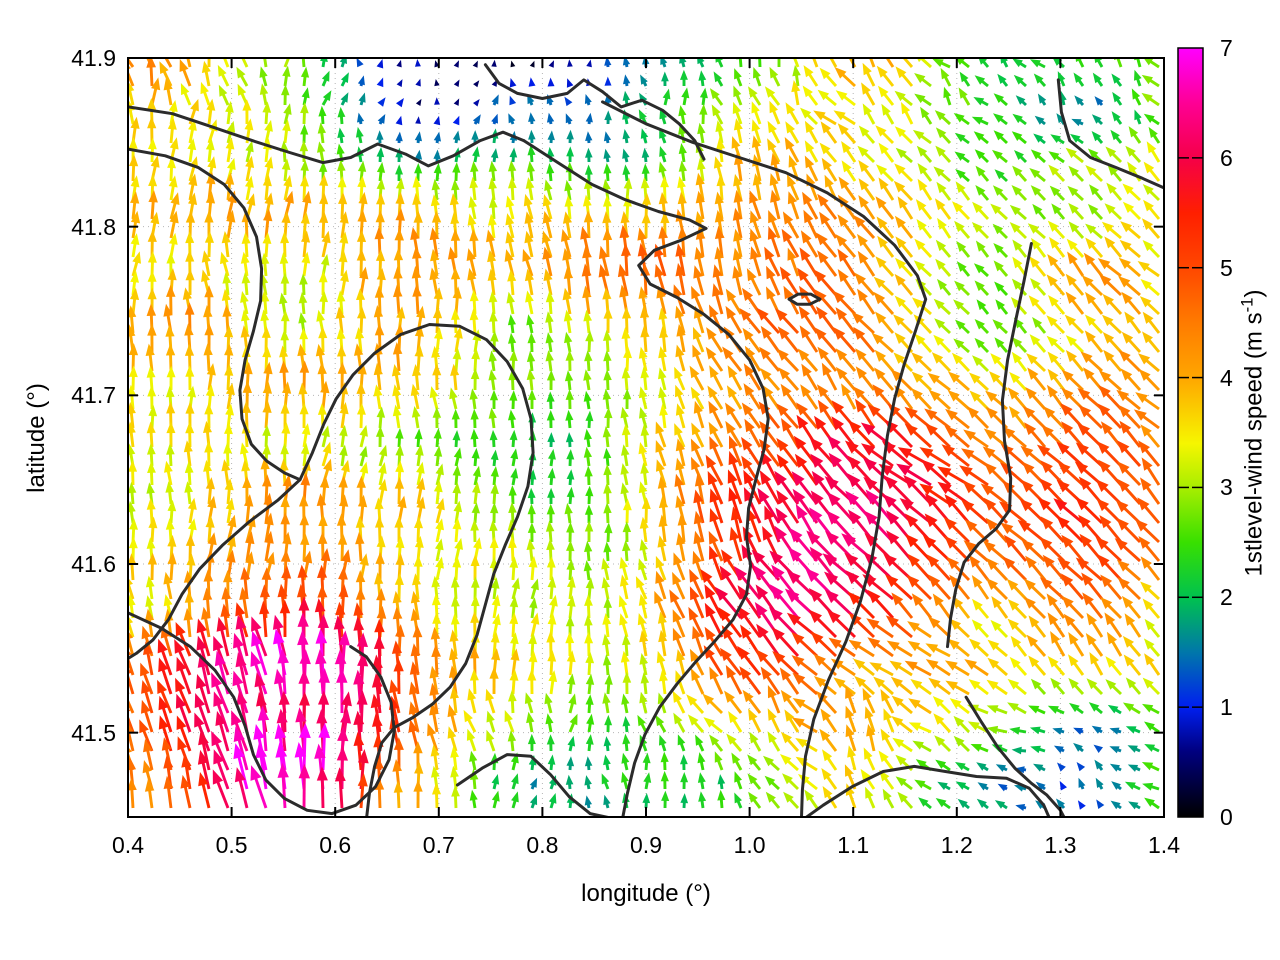  Describe the element at coordinates (93, 732) in the screenshot. I see `y-tick-label: 41.5` at that location.